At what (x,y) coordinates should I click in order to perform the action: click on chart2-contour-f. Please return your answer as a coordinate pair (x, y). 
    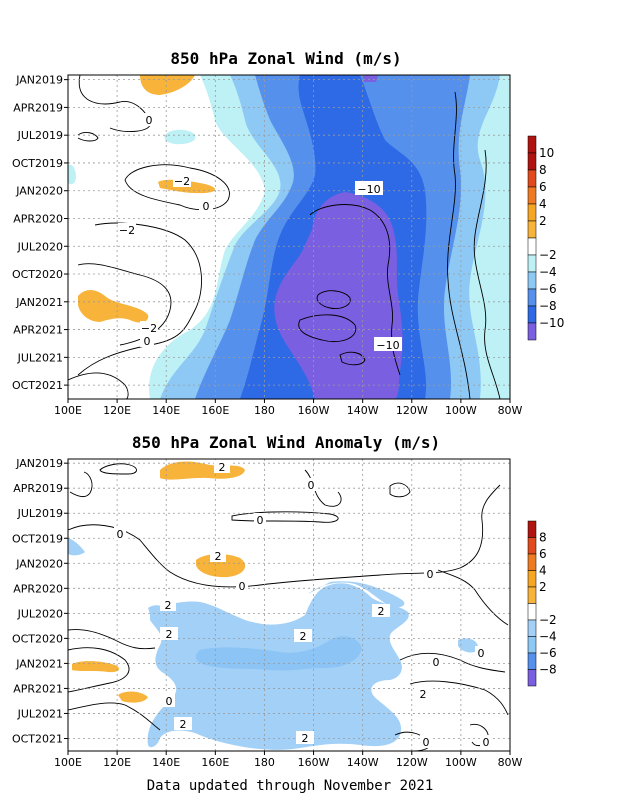
    Looking at the image, I should click on (284, 536).